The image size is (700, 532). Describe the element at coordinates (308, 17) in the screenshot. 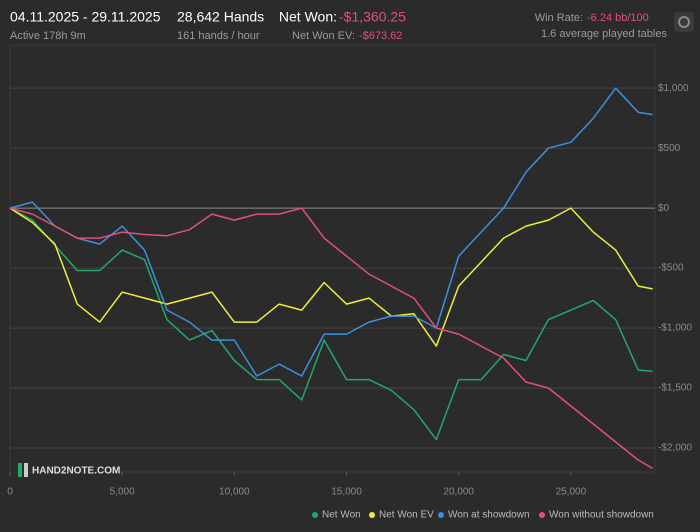

I see `net-won-label: Net Won:` at that location.